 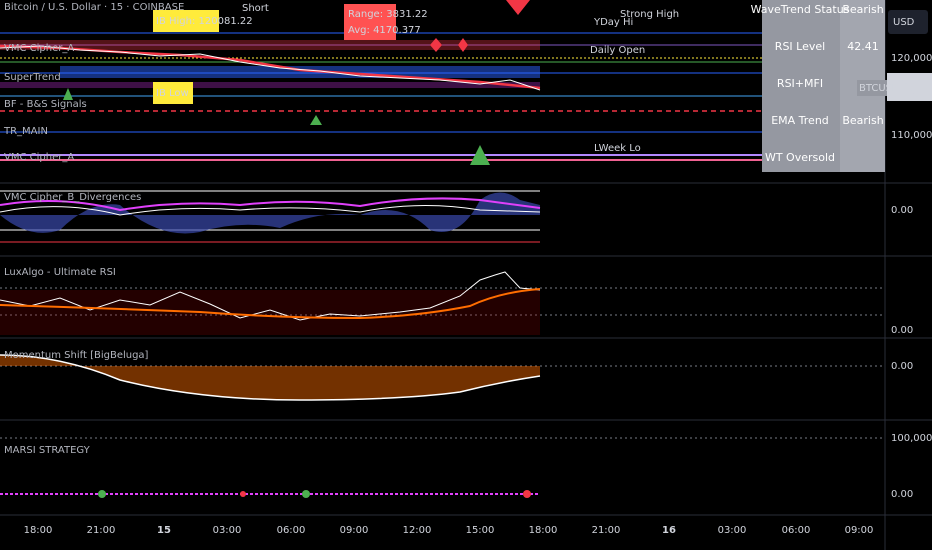 I want to click on last-price-tag, so click(x=909, y=87).